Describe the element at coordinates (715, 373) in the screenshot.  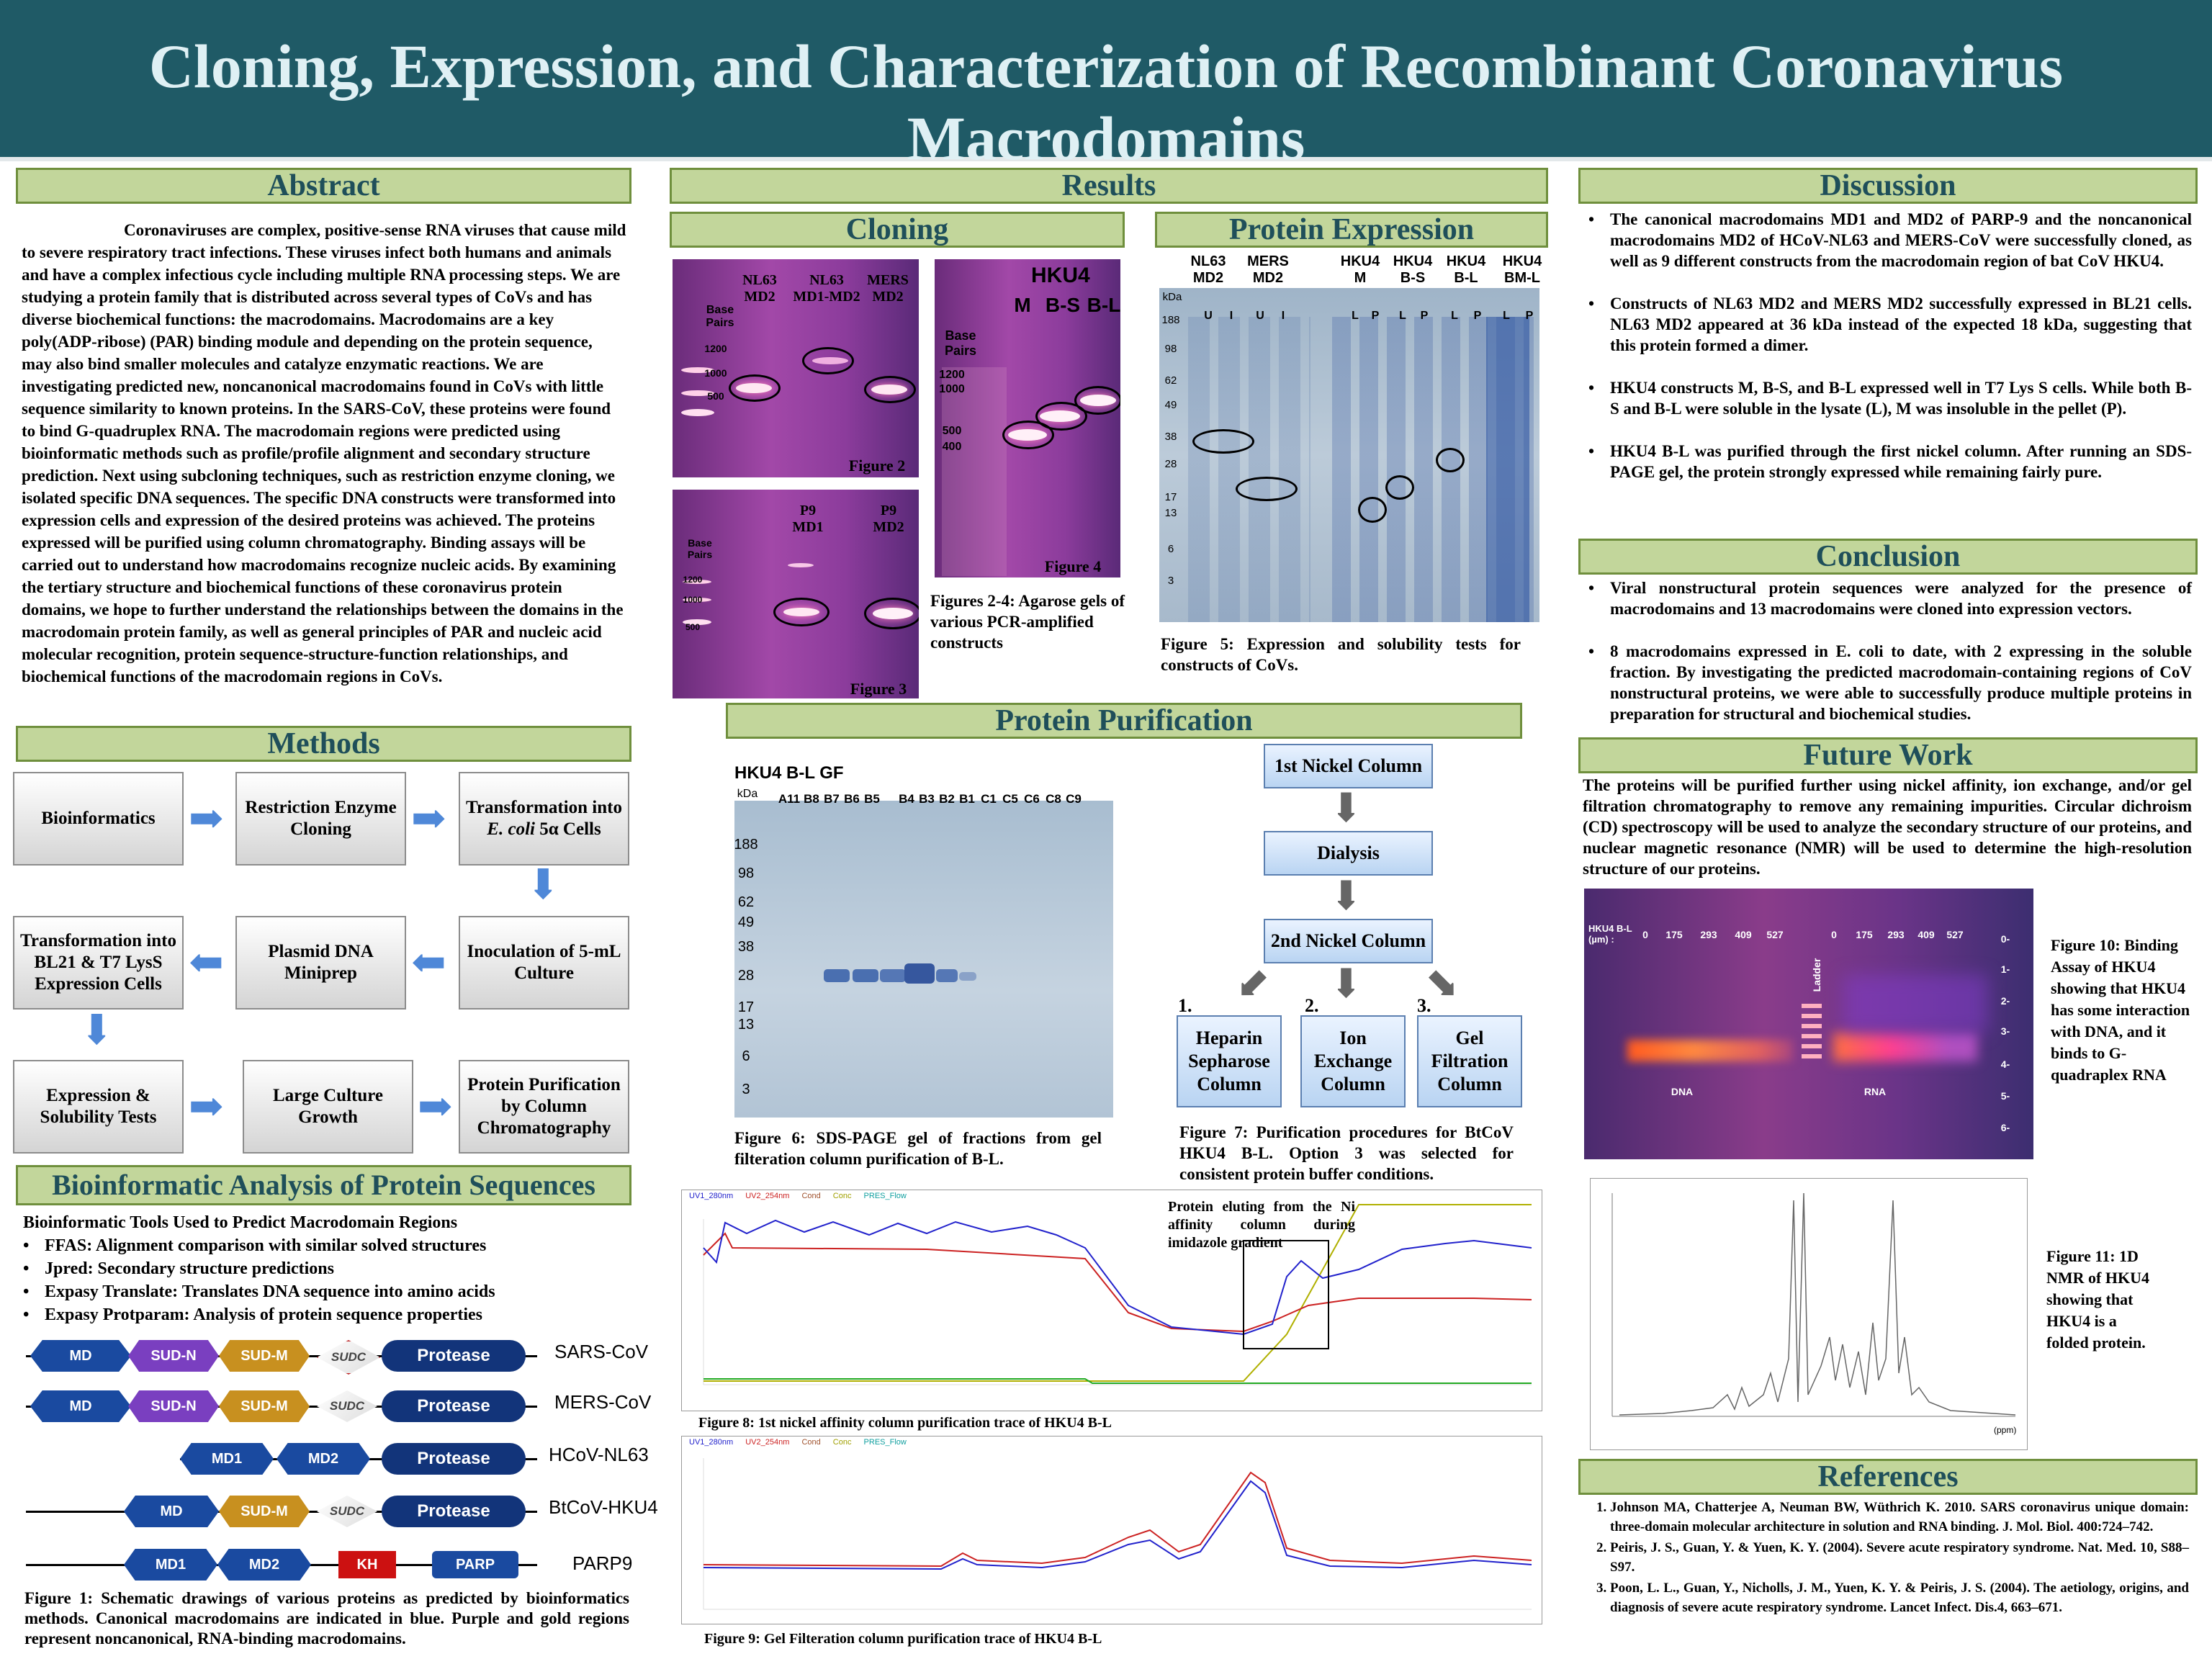
I see `ladder-size: 1000` at that location.